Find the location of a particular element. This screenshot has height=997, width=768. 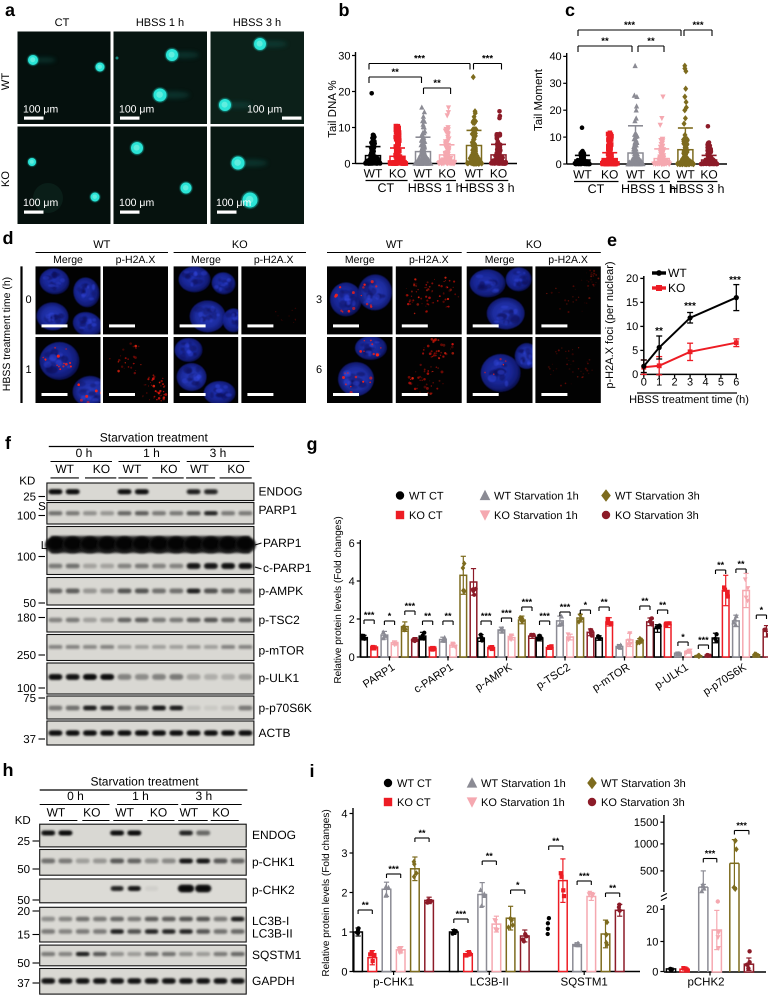

svg-text: KO Starvation 1h is located at coordinates (536, 516).